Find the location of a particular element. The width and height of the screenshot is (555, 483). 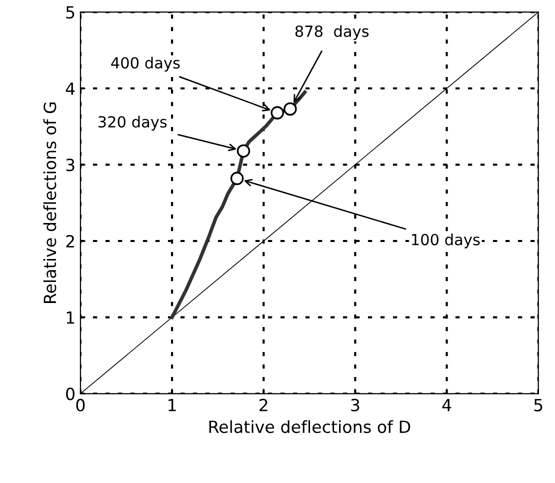

x-tick-label: 5 is located at coordinates (538, 405).